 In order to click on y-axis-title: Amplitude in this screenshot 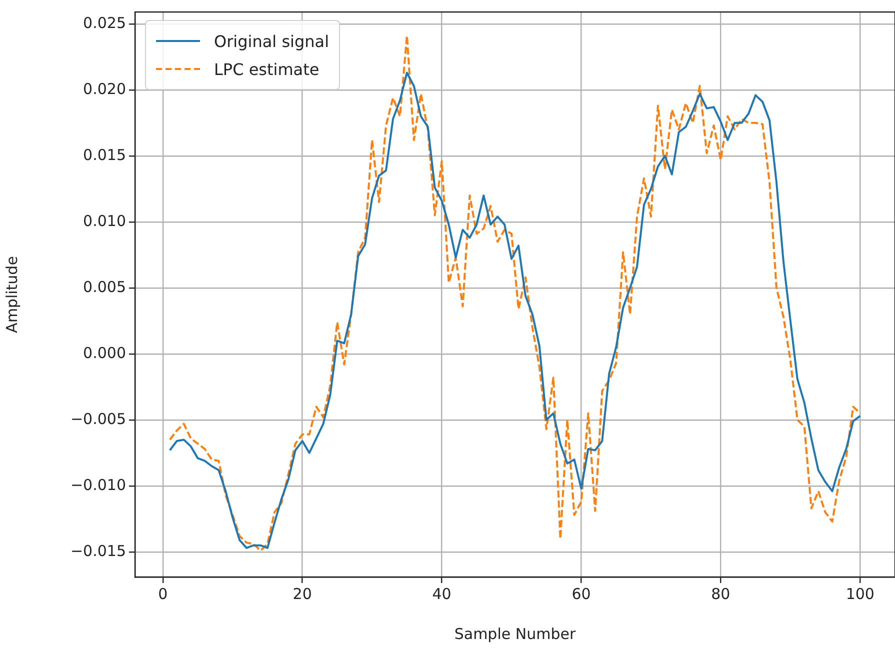, I will do `click(11, 294)`.